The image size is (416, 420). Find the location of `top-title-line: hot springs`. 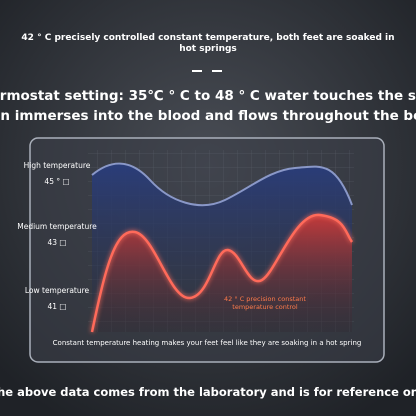

top-title-line: hot springs is located at coordinates (208, 49).